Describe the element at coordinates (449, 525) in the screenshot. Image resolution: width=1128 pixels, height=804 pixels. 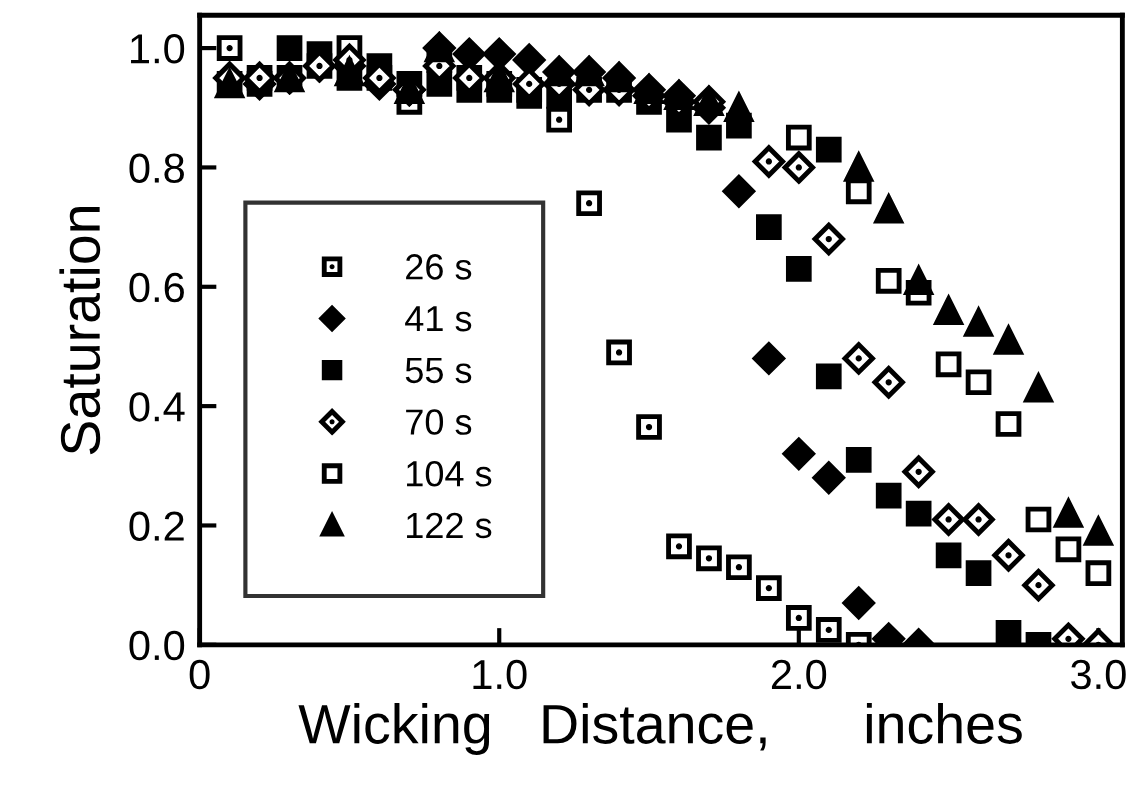
I see `legend-label: 122 s` at that location.